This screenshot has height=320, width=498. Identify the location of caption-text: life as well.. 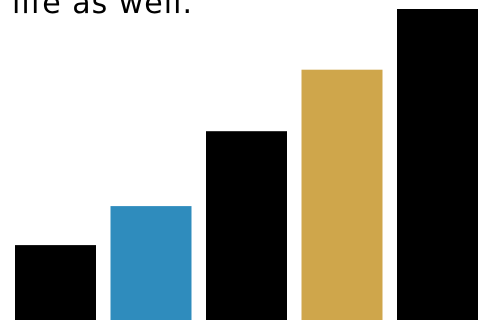
(102, 10).